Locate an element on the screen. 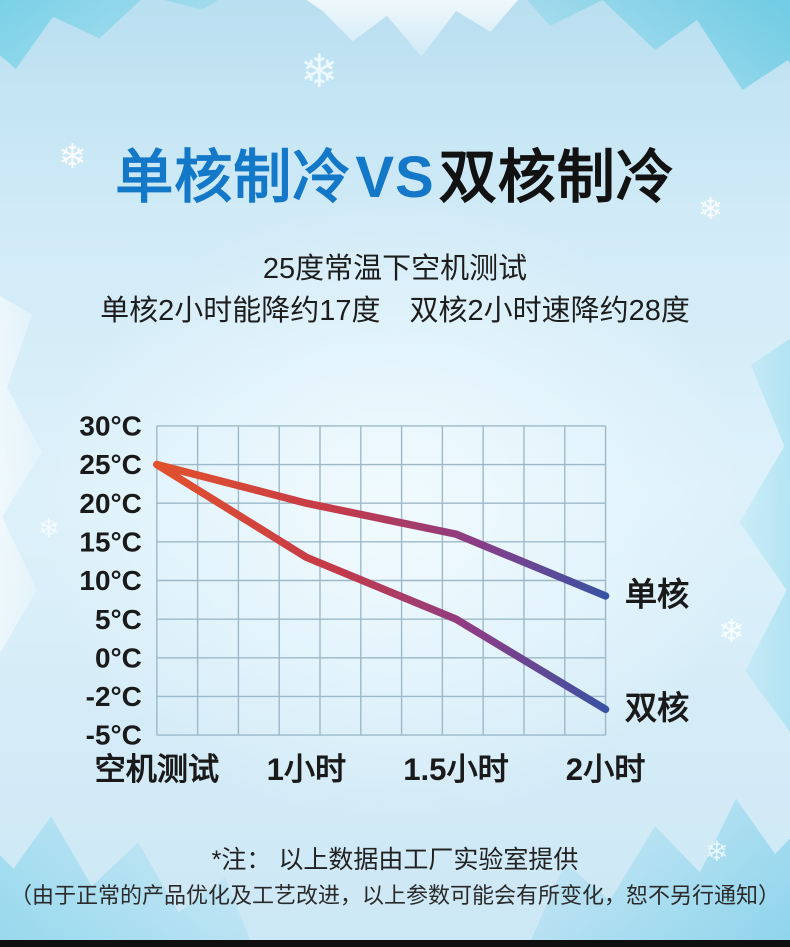  x-tick-label: 空机测试 is located at coordinates (157, 769).